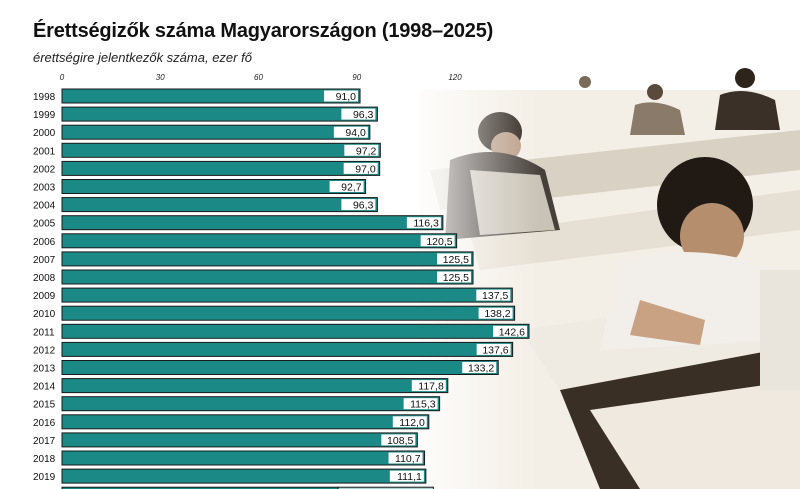 The width and height of the screenshot is (800, 489). I want to click on x-tick-label: 60, so click(258, 77).